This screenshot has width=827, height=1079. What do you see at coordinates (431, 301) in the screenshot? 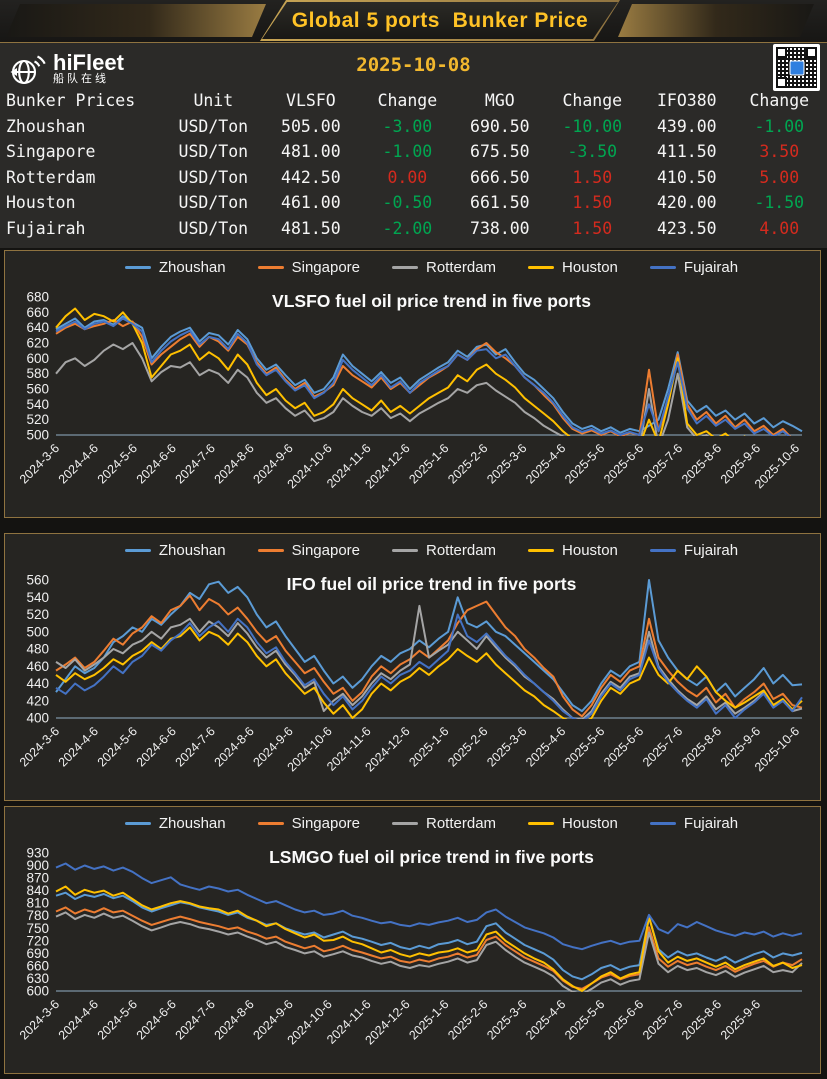
I see `vlsfo-chart-title: VLSFO fuel oil price trend in five ports` at bounding box center [431, 301].